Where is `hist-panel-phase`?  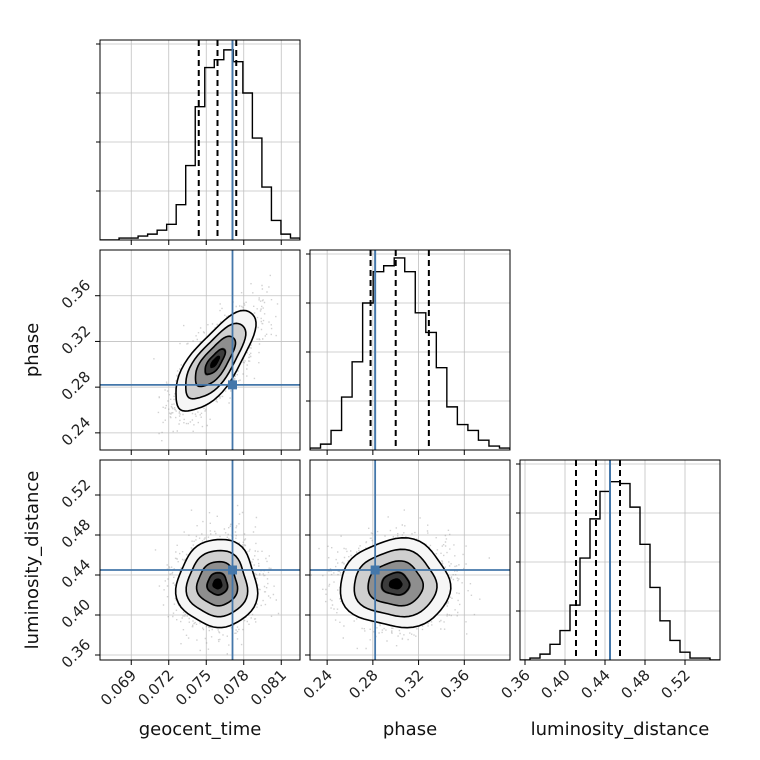
hist-panel-phase is located at coordinates (408, 350).